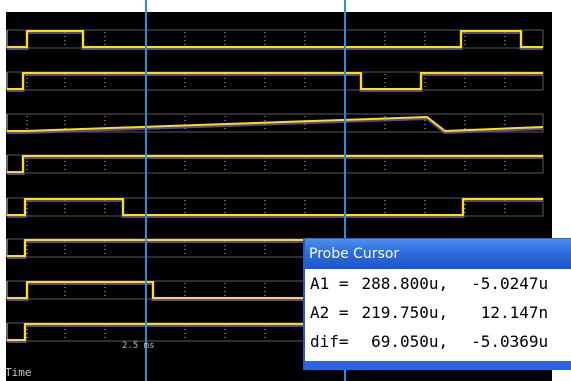  Describe the element at coordinates (324, 341) in the screenshot. I see `probe-row-label: dif` at that location.